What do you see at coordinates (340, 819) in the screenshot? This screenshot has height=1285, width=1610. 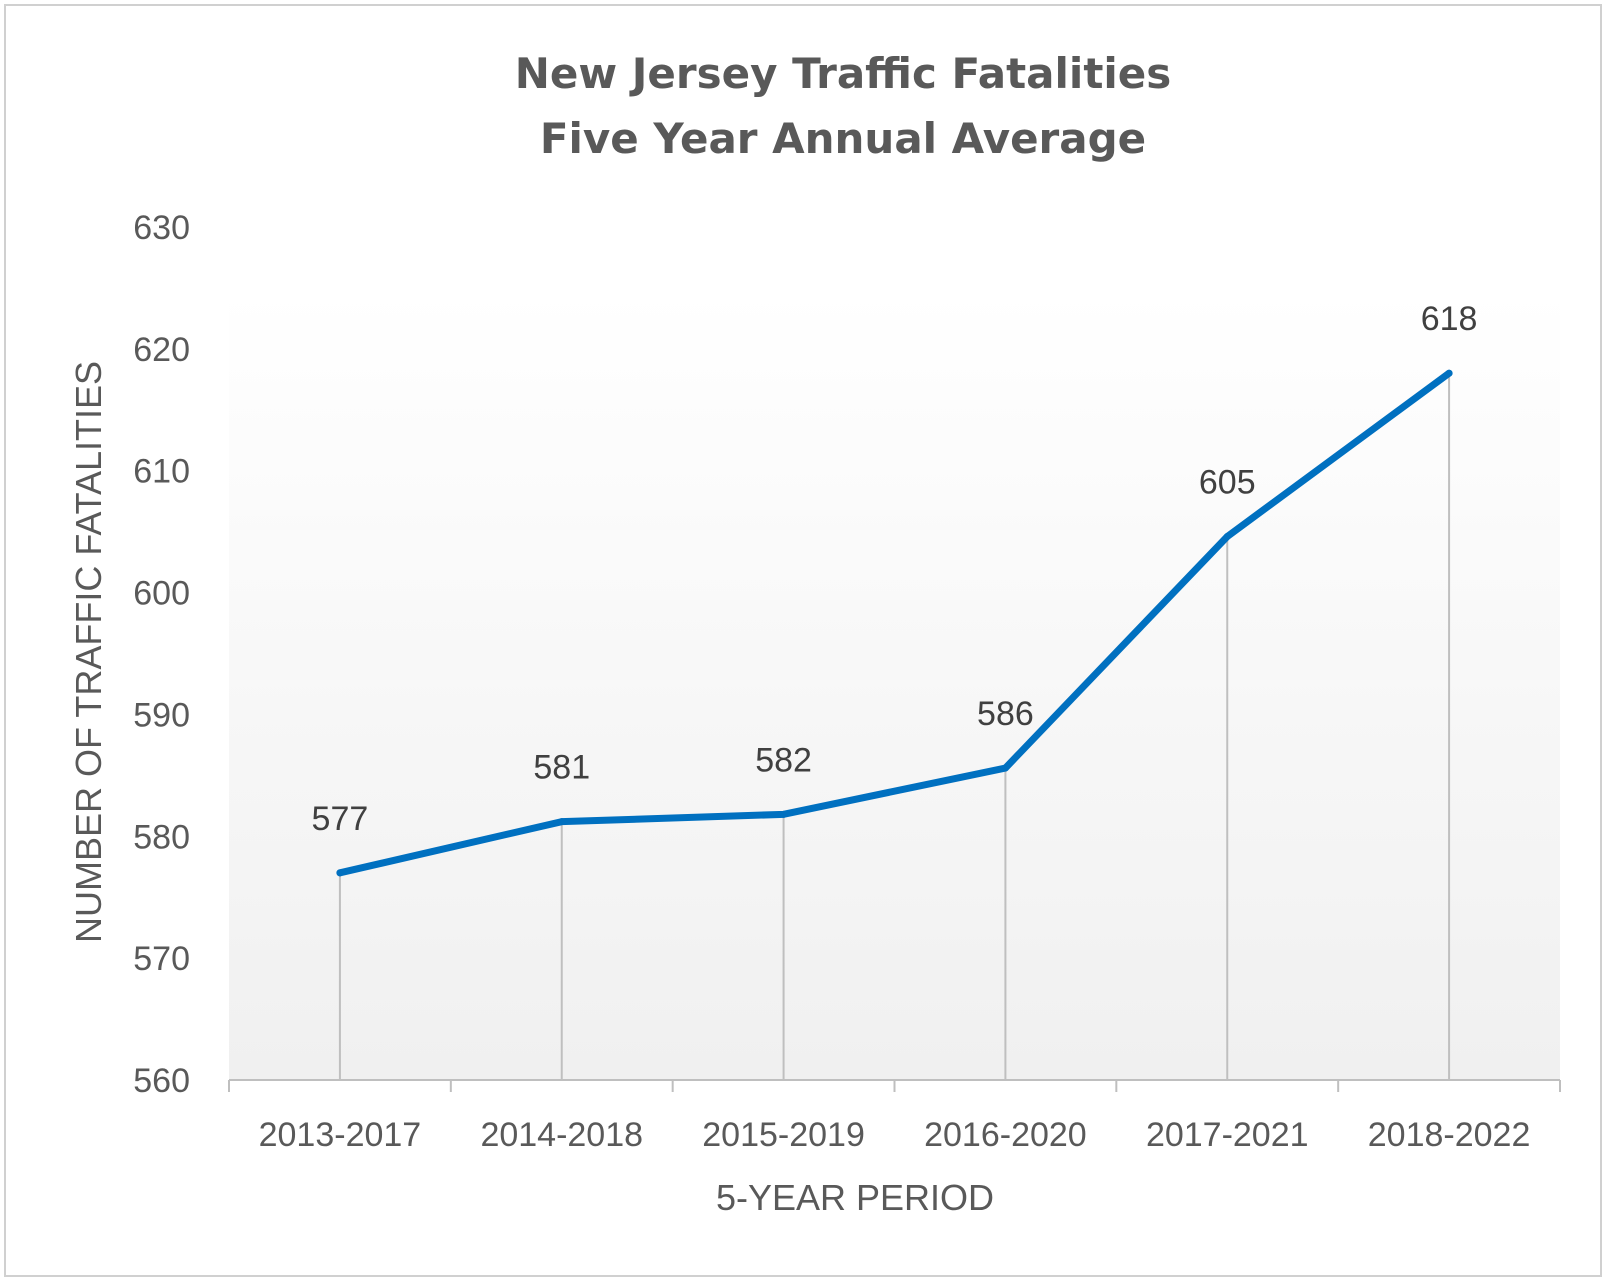 I see `data-label: 577` at bounding box center [340, 819].